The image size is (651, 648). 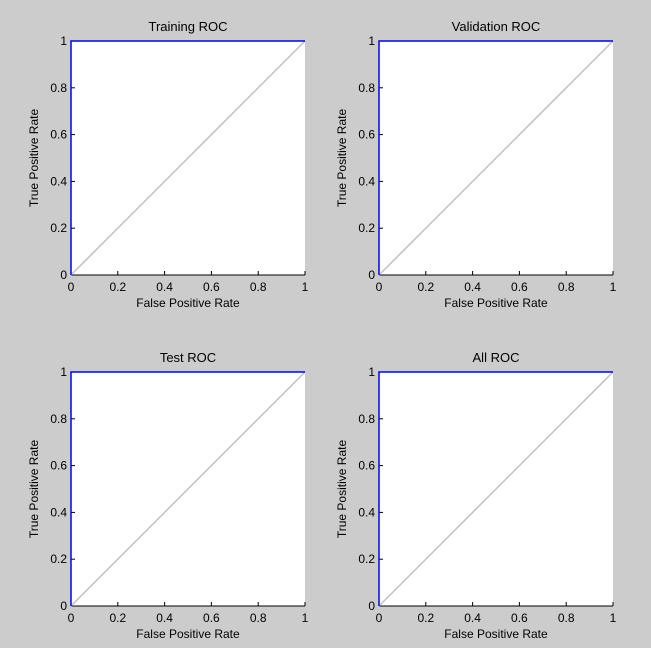 I want to click on panel-title: Validation ROC, so click(x=496, y=26).